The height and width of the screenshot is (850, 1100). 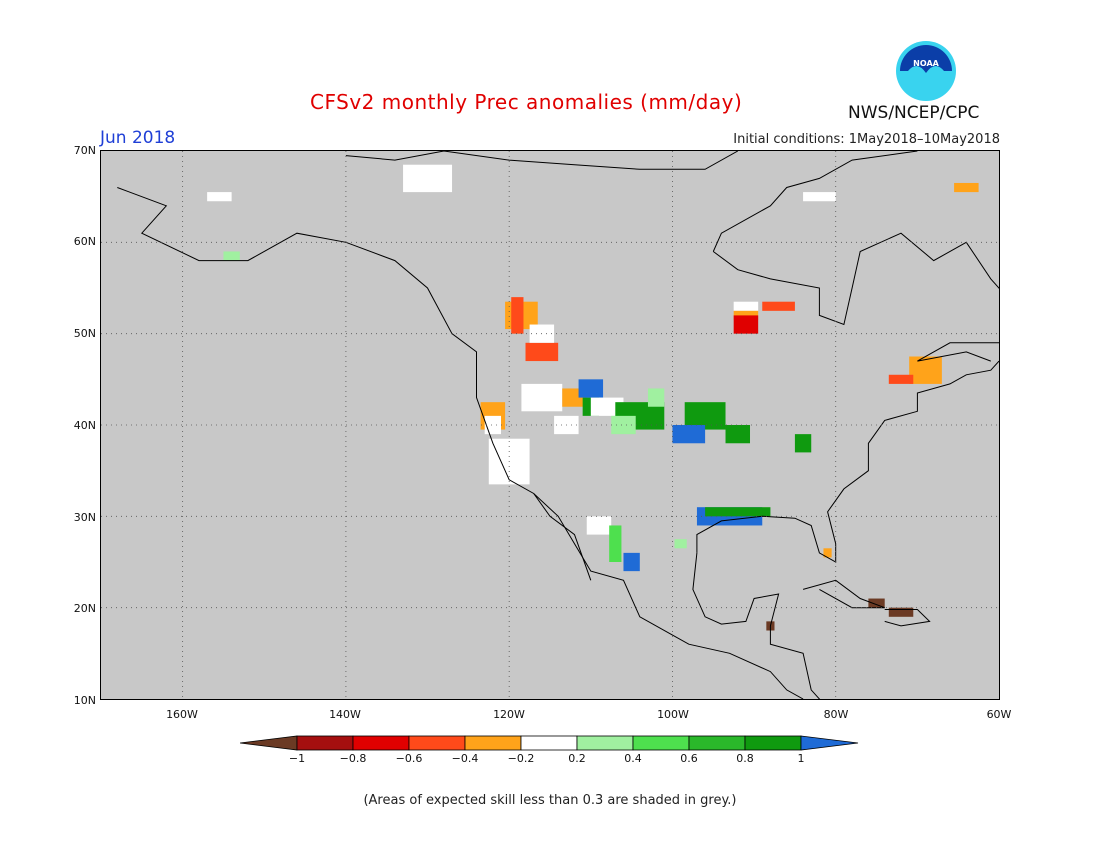 I want to click on lon-label-140w: 140W, so click(x=345, y=714).